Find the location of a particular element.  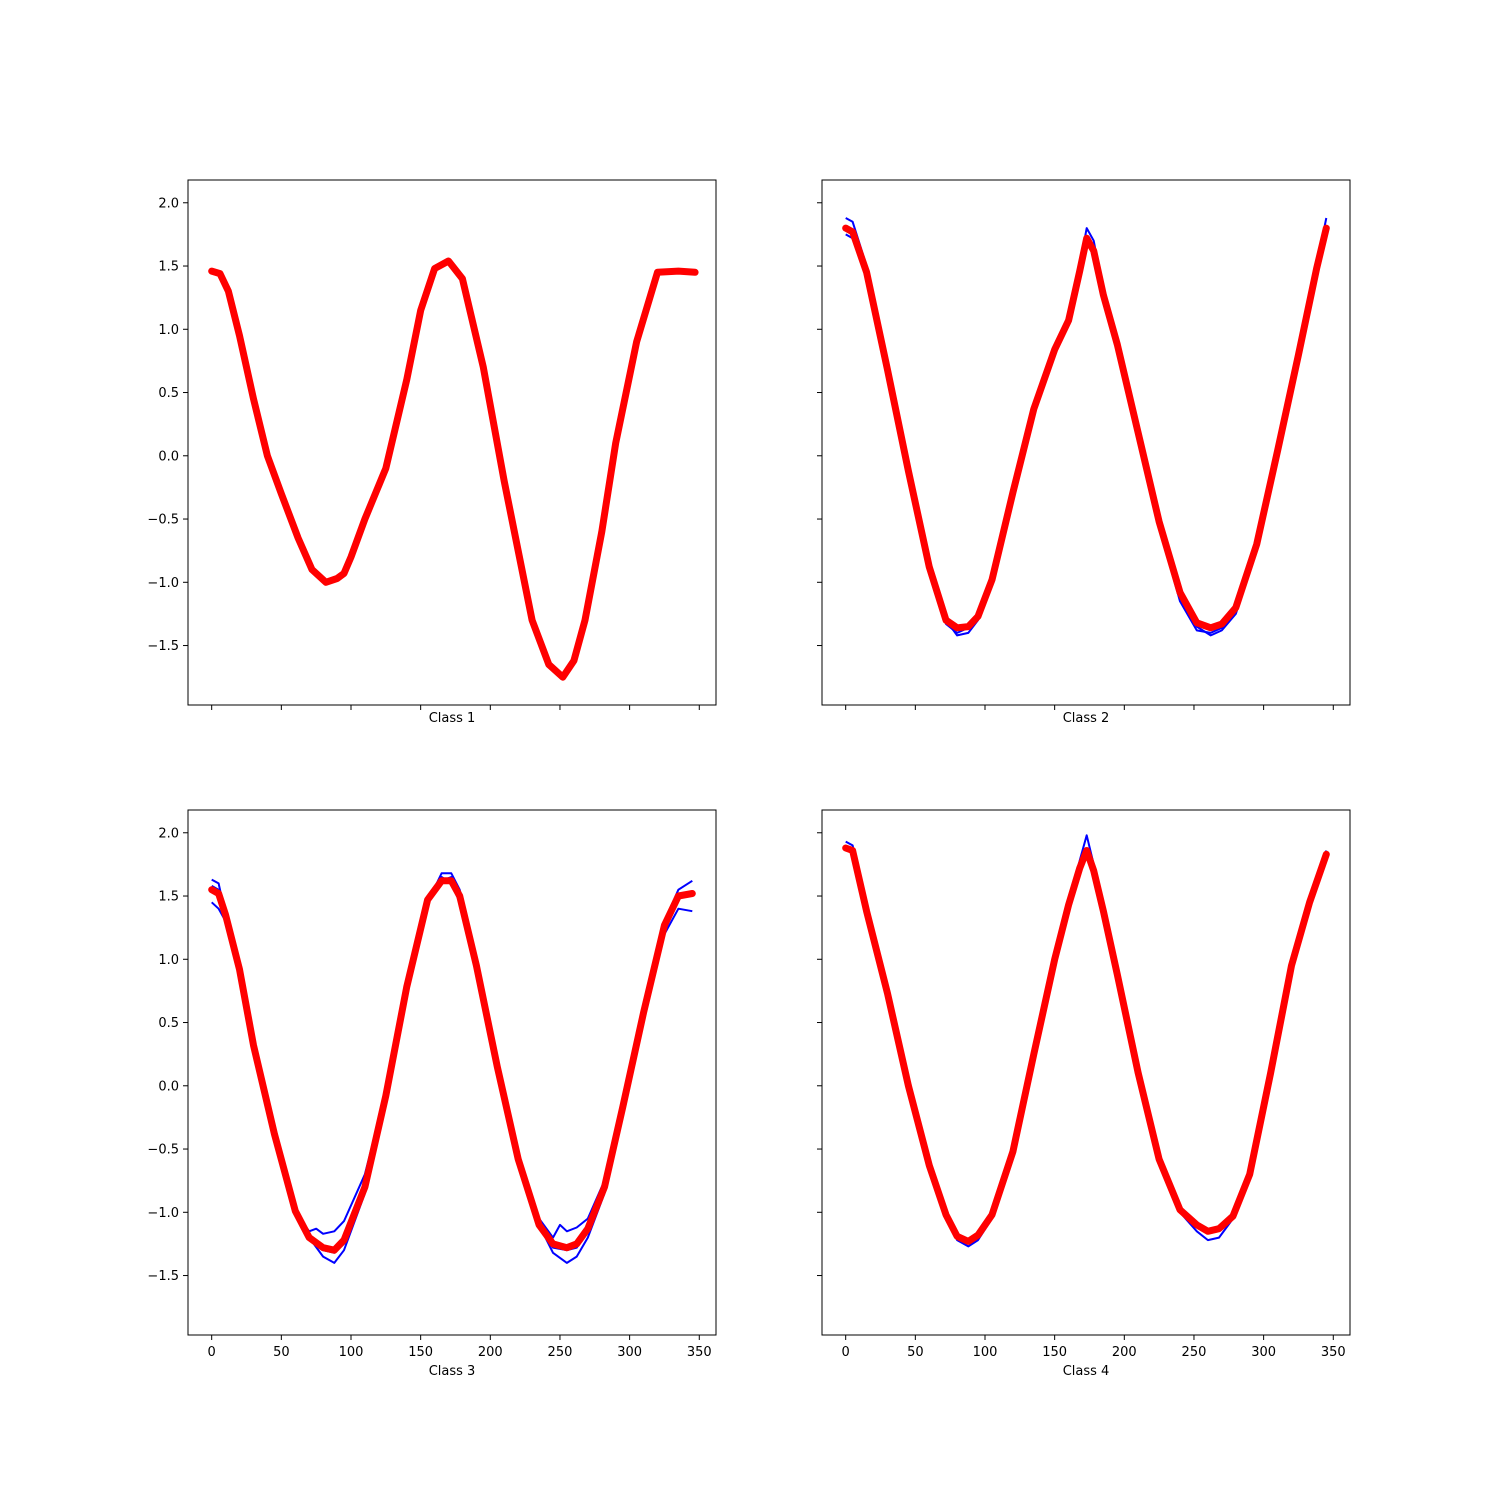

x-axis-label: Class 3 is located at coordinates (452, 1371).